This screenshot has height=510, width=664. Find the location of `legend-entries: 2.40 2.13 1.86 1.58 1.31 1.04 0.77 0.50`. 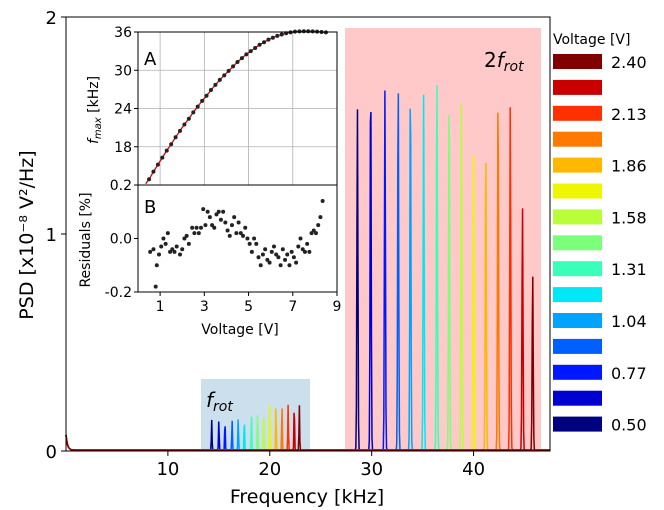

legend-entries: 2.40 2.13 1.86 1.58 1.31 1.04 0.77 0.50 is located at coordinates (600, 244).